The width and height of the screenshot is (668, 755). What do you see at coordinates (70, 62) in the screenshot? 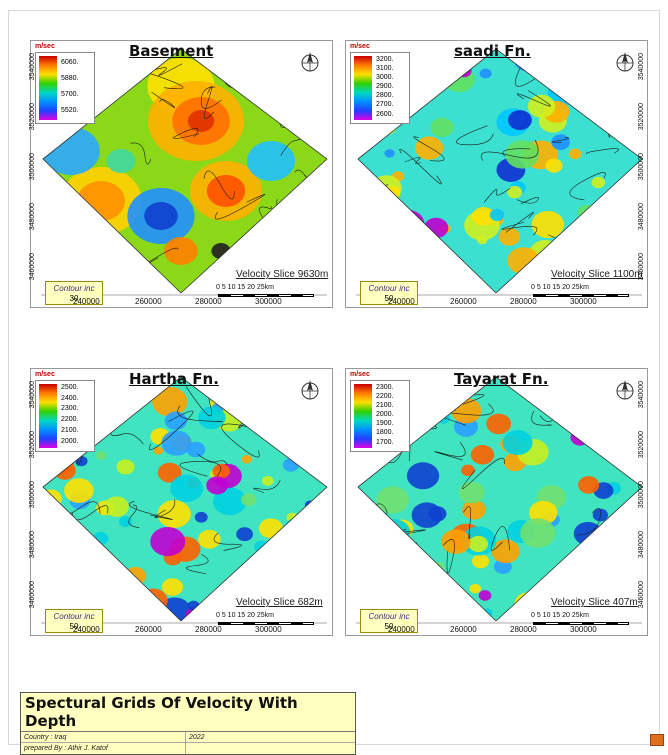
I see `legend-tick: 6060.` at bounding box center [70, 62].